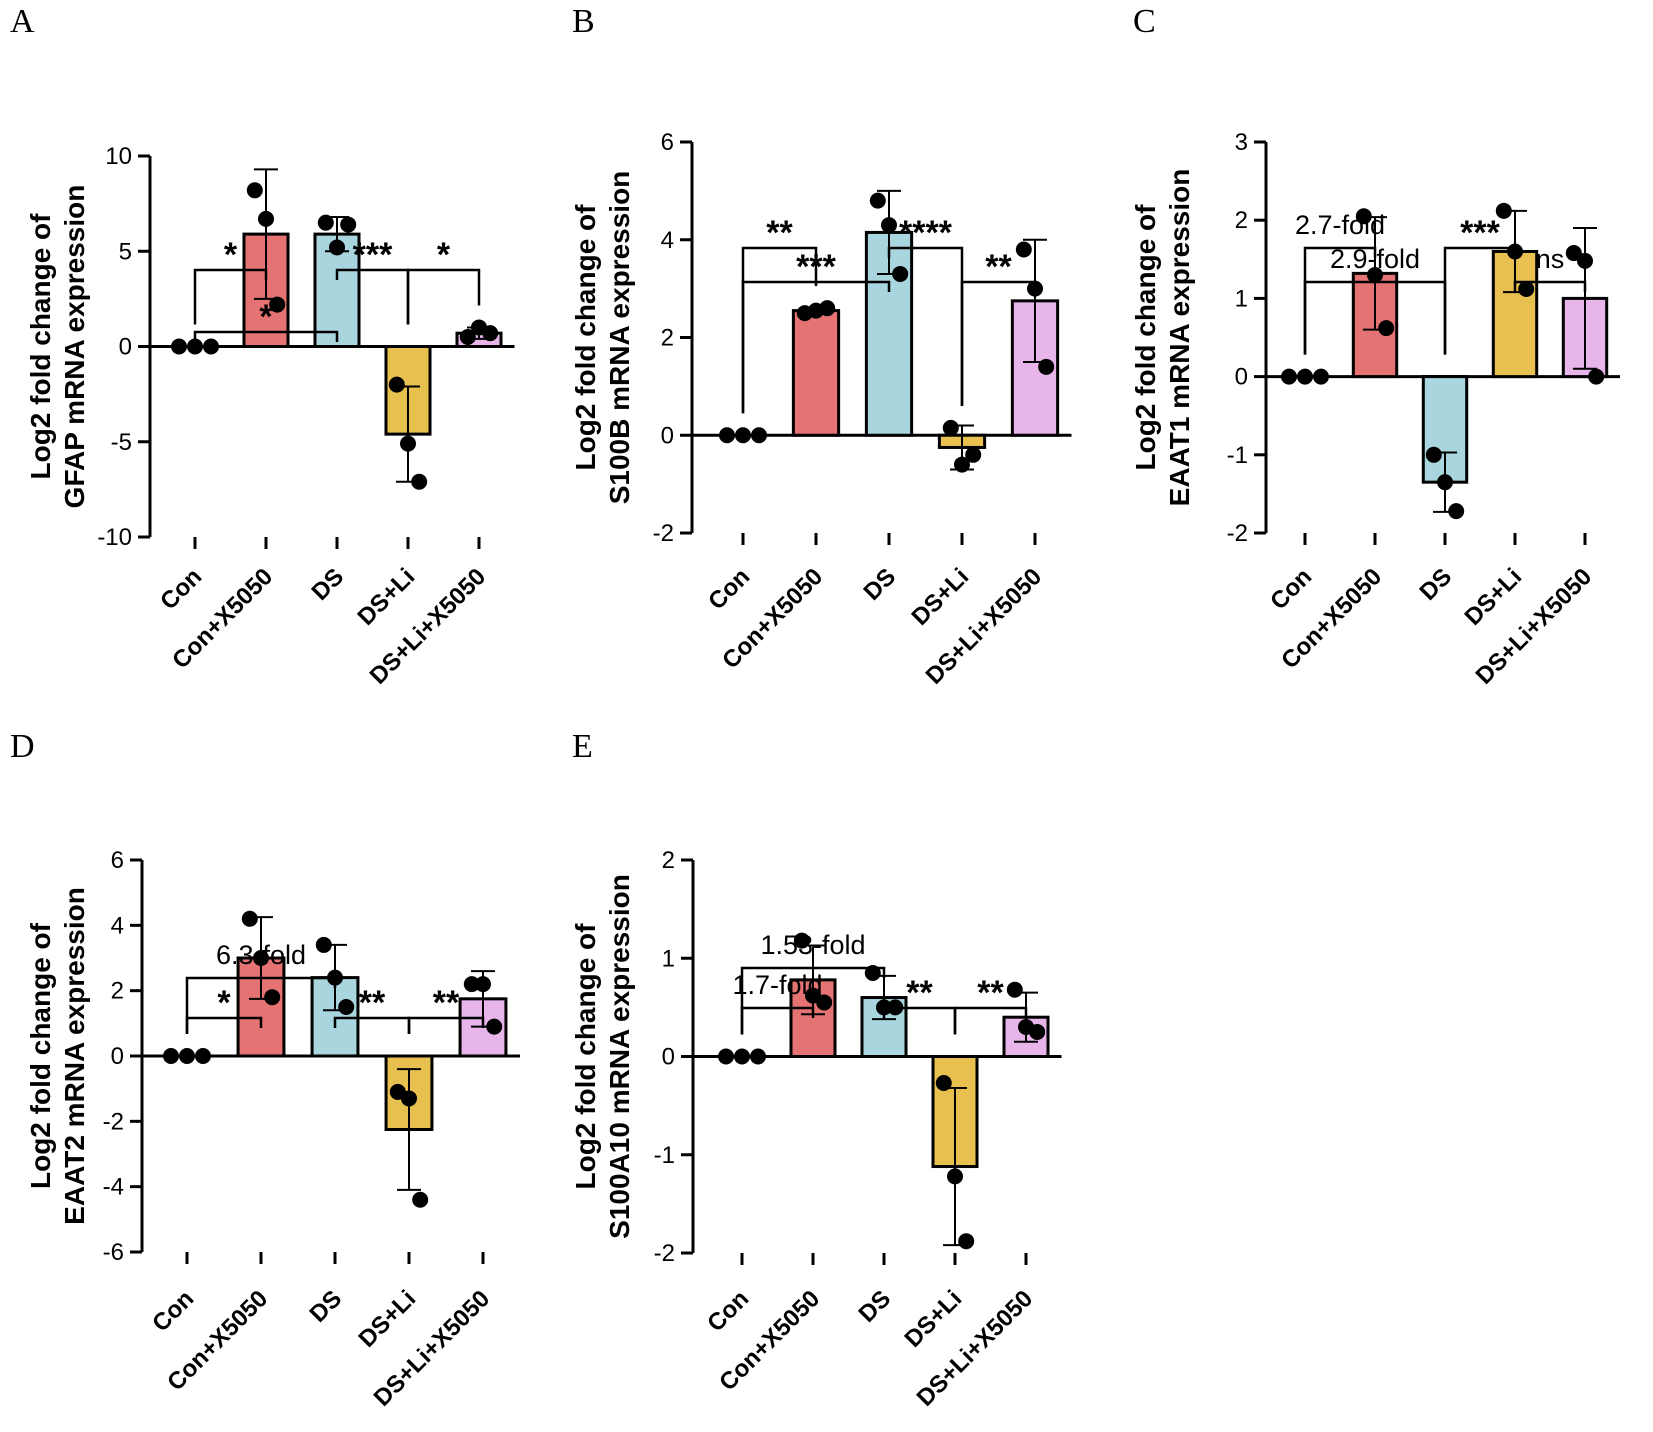 The image size is (1653, 1432). I want to click on y-axis-title-line: EAAT2 mRNA expression, so click(74, 1056).